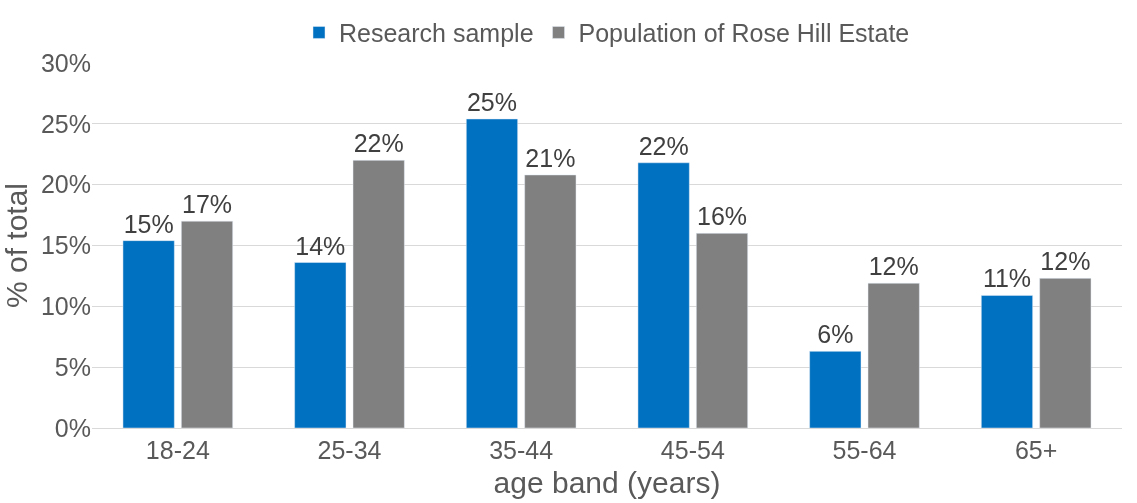 This screenshot has width=1137, height=503. Describe the element at coordinates (65, 245) in the screenshot. I see `y-tick-label: 15%` at that location.